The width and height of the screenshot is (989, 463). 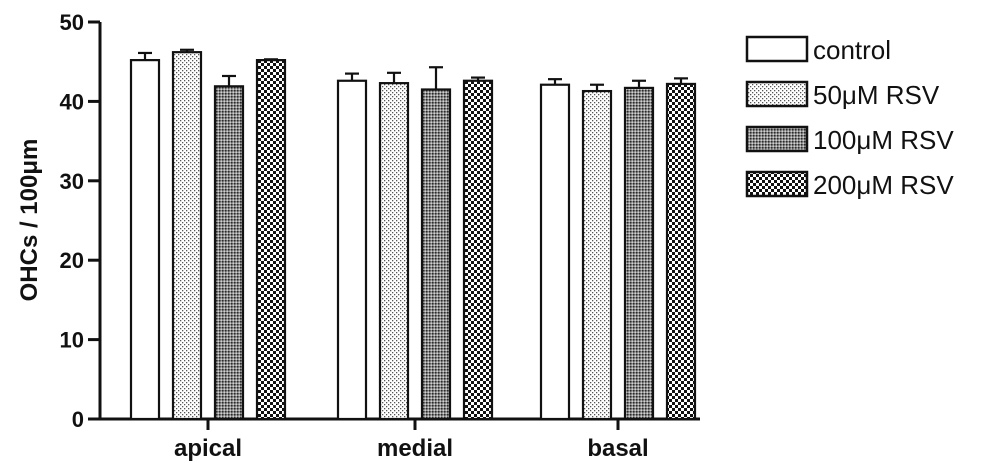 I want to click on y-tick-label: 0, so click(x=78, y=419).